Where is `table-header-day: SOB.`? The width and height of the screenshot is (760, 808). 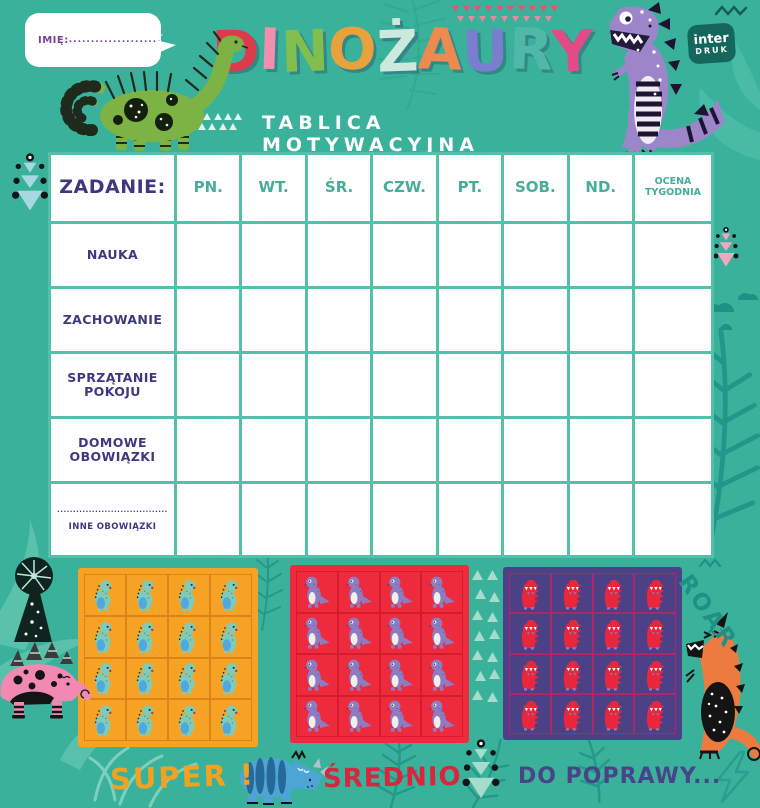 table-header-day: SOB. is located at coordinates (535, 188).